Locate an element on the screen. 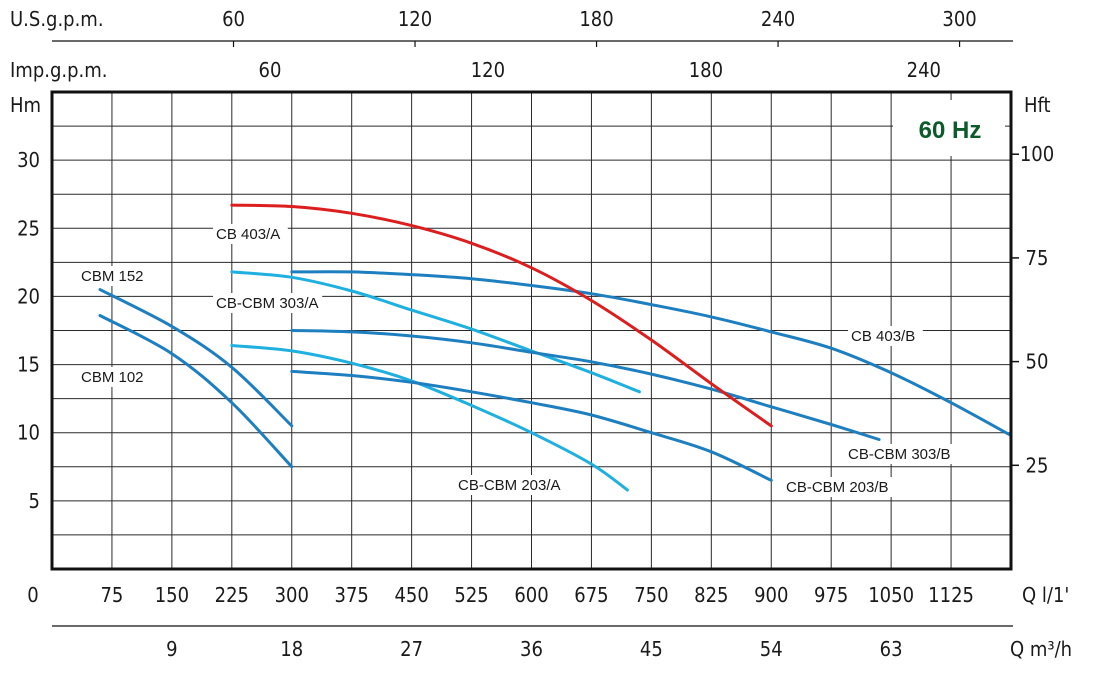  curve-cb-cbm-203-a is located at coordinates (429, 418).